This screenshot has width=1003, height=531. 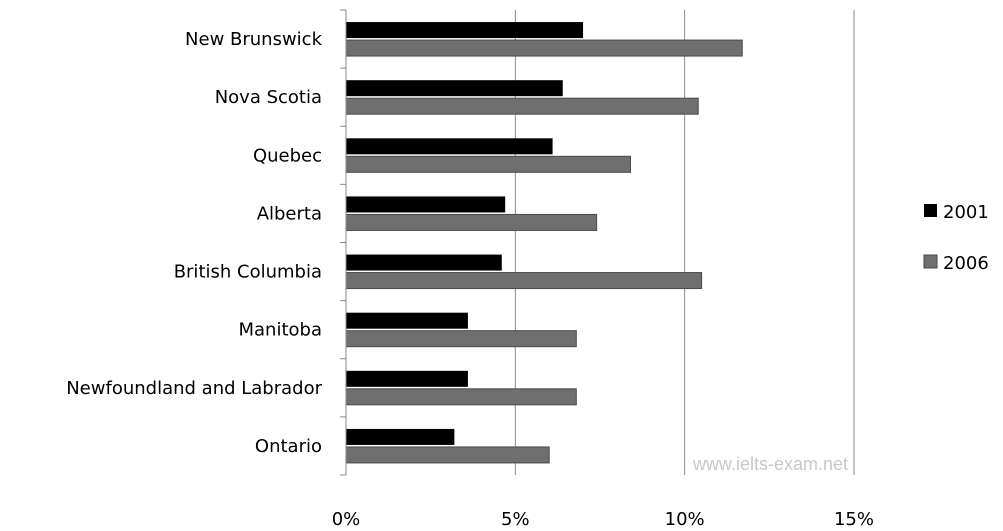 I want to click on value-tick-labels: 0% 5% 10% 15%, so click(x=603, y=519).